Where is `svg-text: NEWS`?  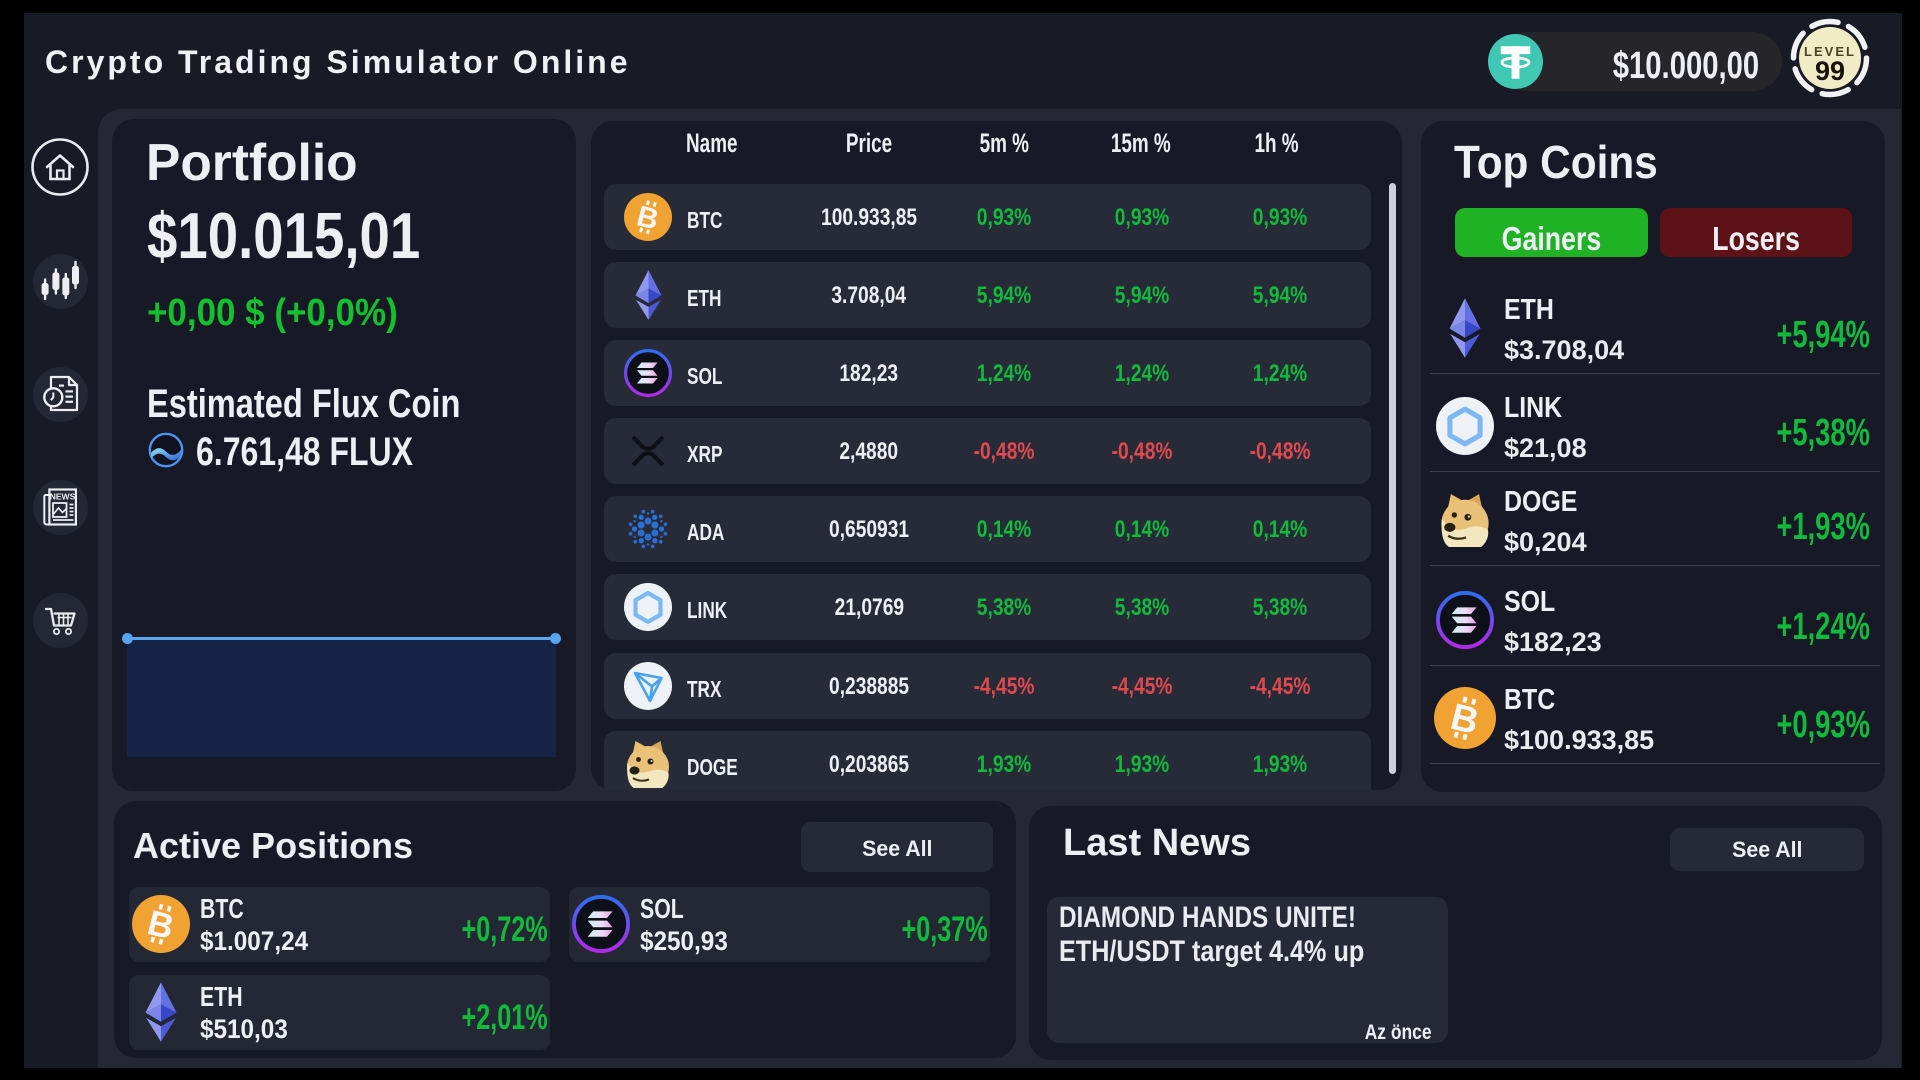
svg-text: NEWS is located at coordinates (63, 497).